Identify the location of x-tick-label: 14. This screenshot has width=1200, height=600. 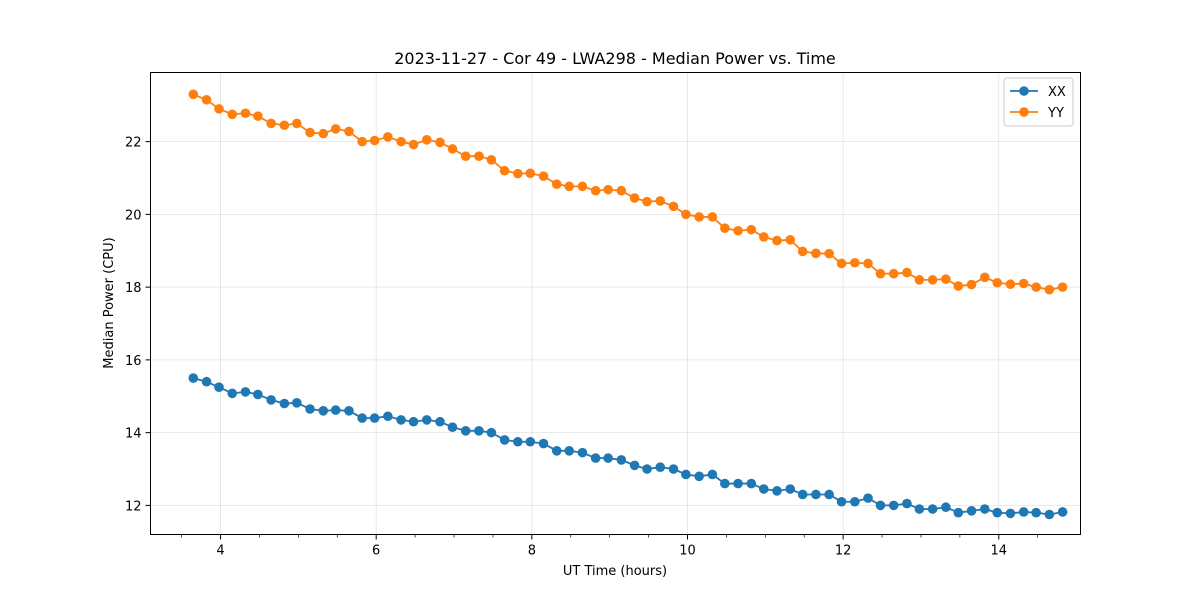
(999, 551).